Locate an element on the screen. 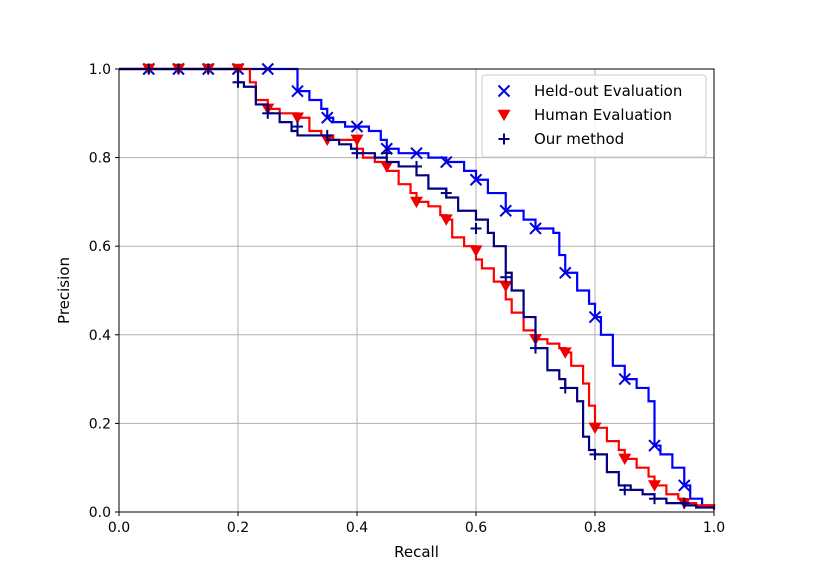 The width and height of the screenshot is (814, 575). y-tick-label: 0.8 is located at coordinates (100, 159).